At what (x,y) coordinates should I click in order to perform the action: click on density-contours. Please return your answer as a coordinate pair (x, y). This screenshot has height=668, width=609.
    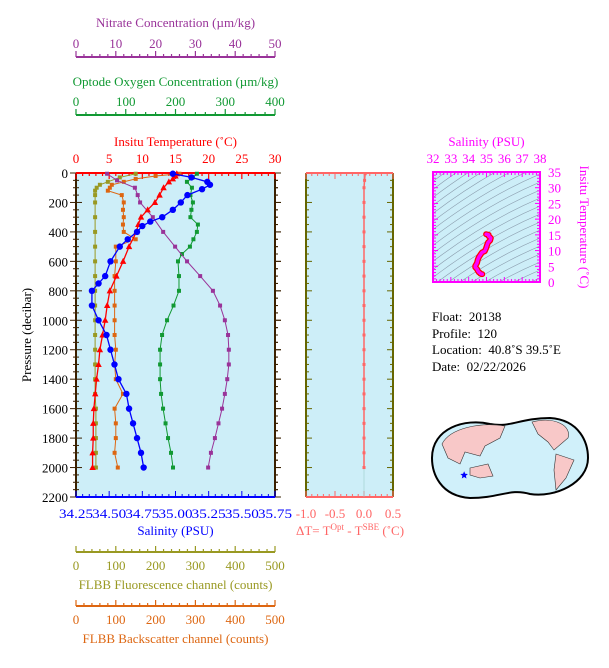
    Looking at the image, I should click on (471, 182).